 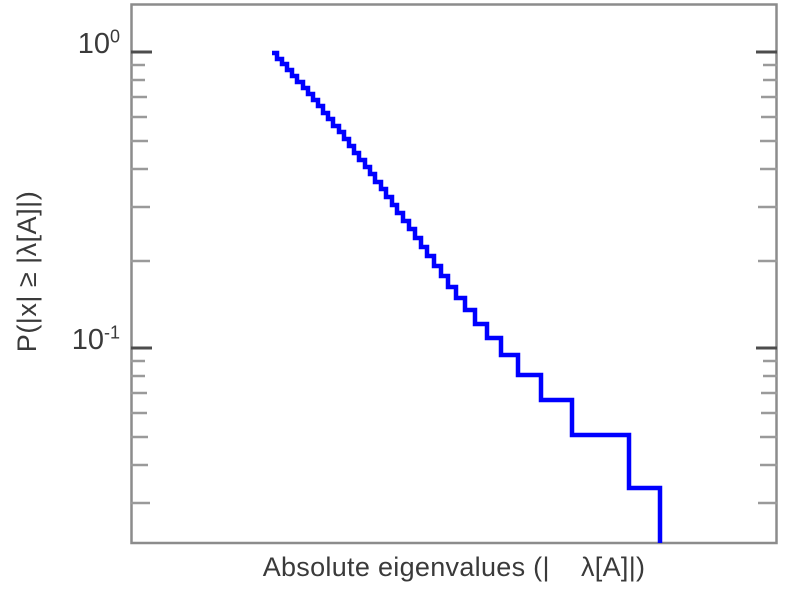 What do you see at coordinates (141, 200) in the screenshot?
I see `y-axis-major-ticks-left` at bounding box center [141, 200].